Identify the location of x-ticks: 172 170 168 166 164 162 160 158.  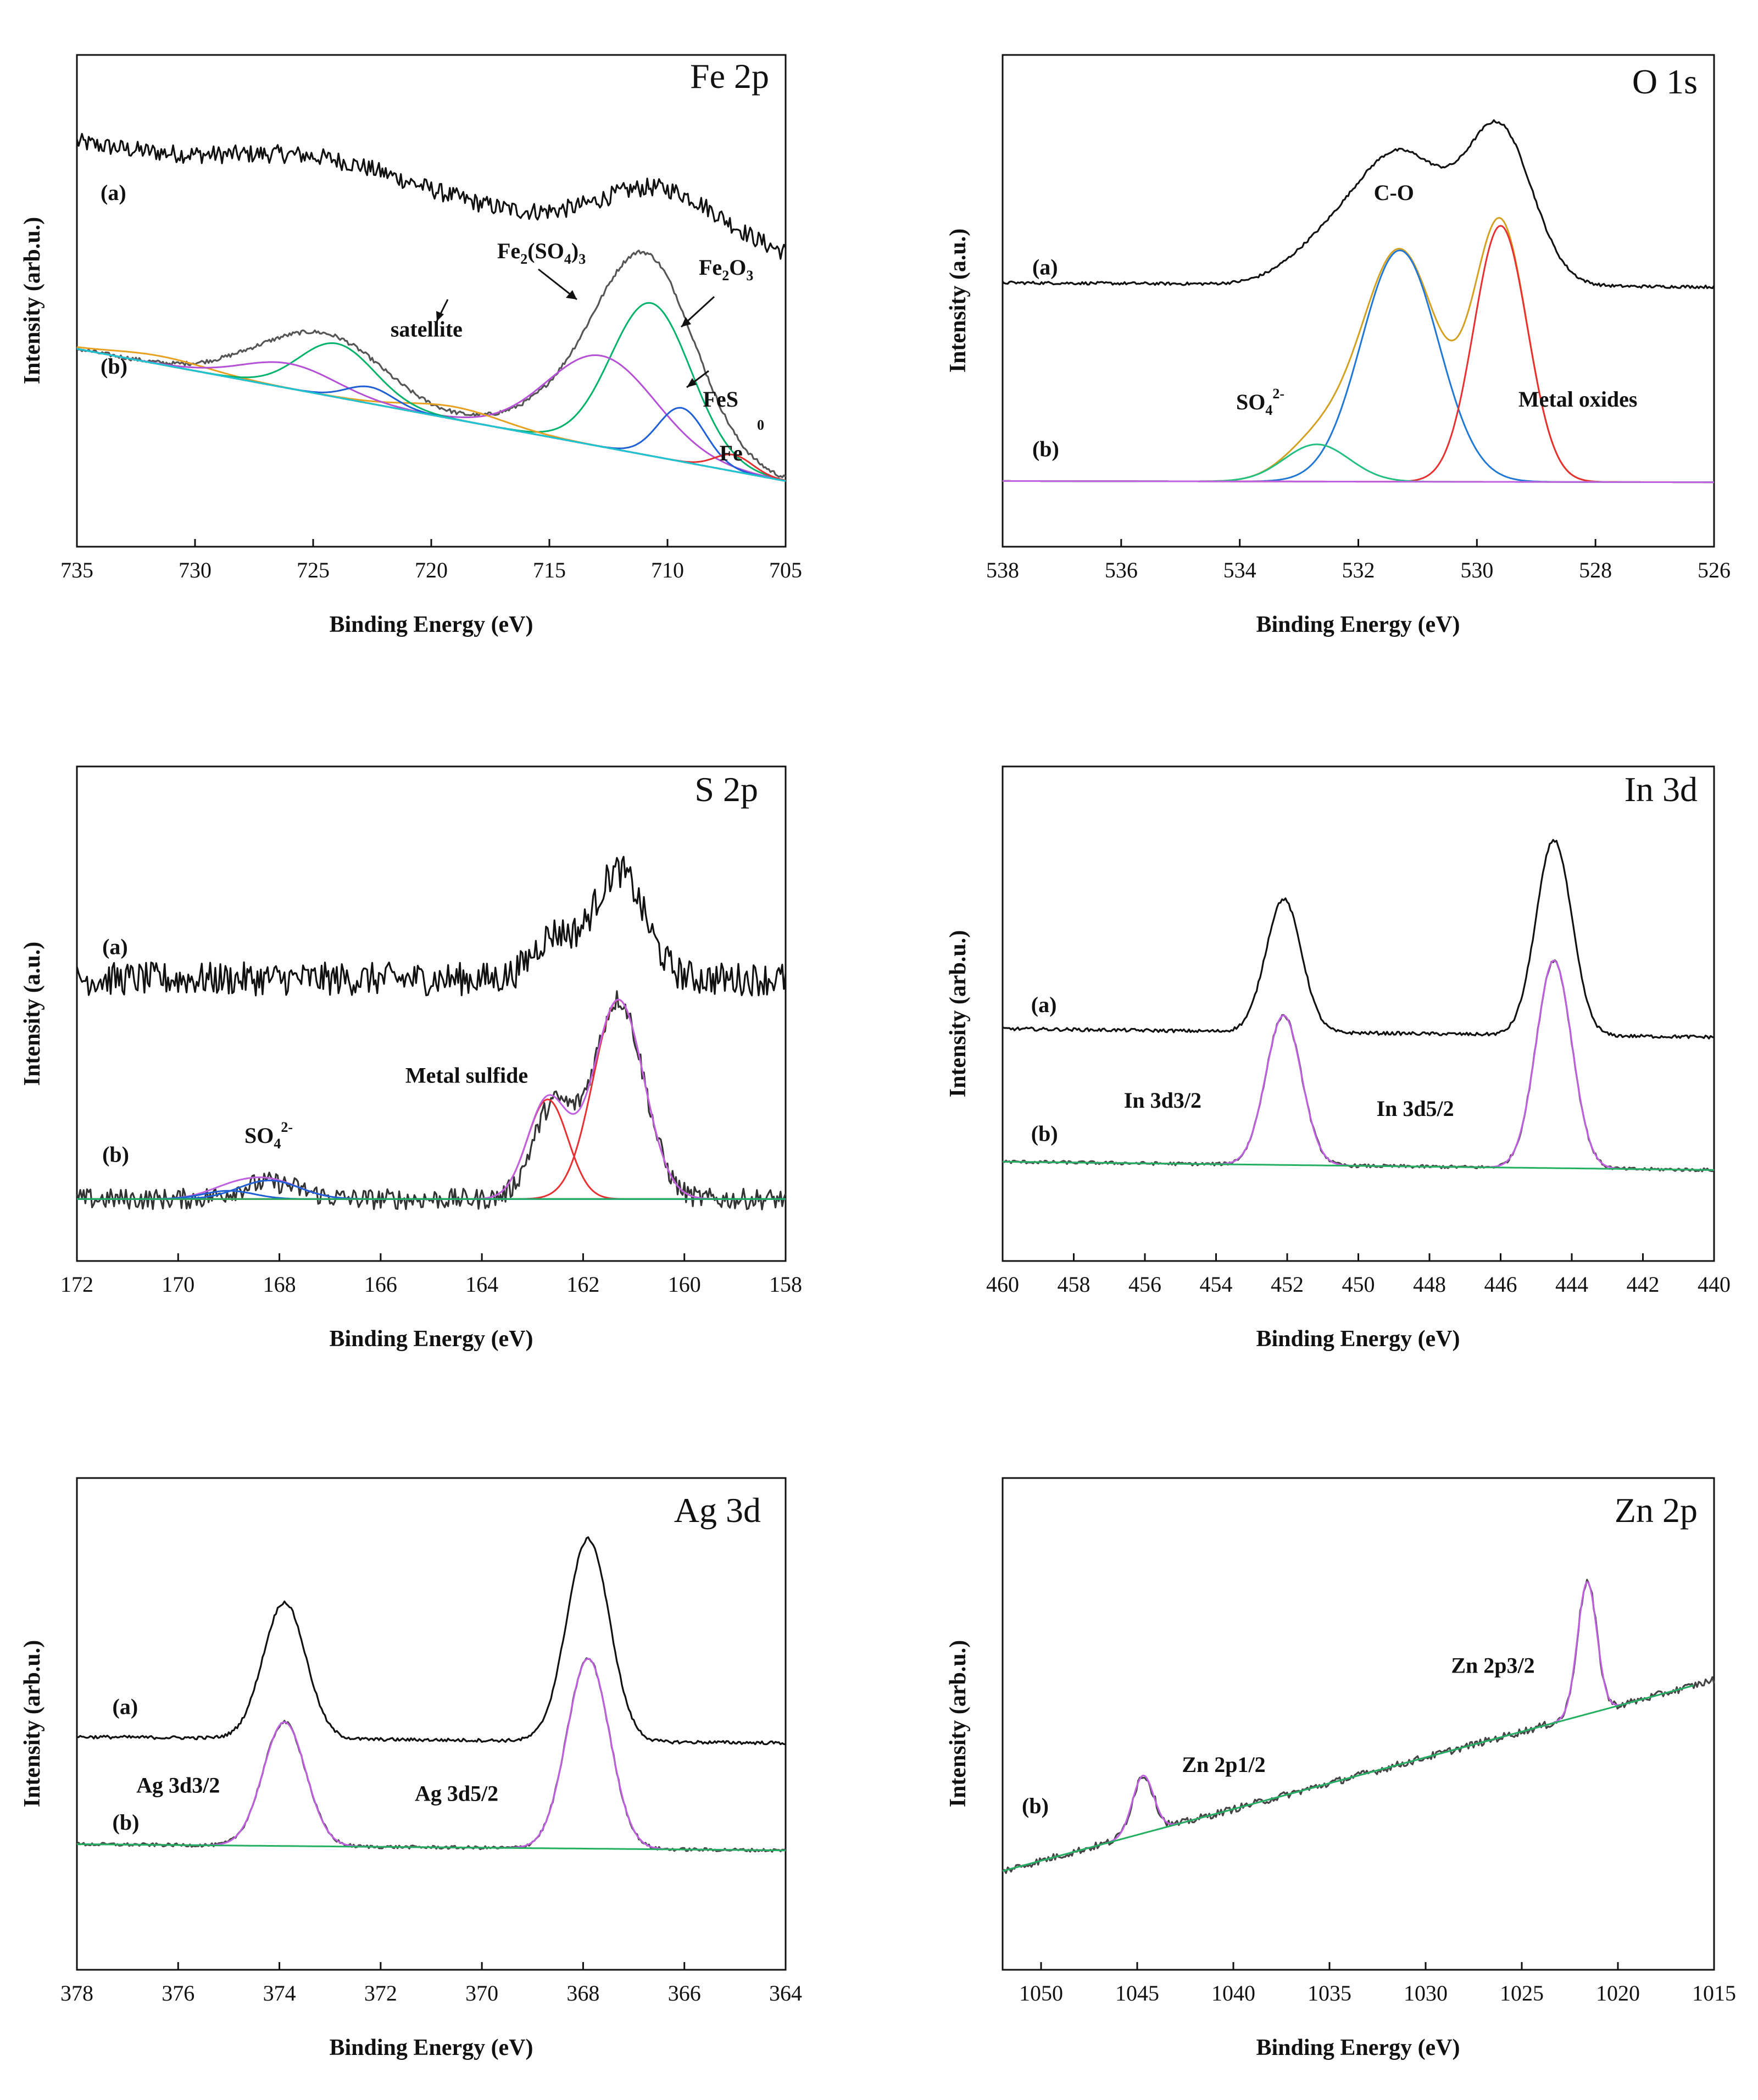
(431, 1275).